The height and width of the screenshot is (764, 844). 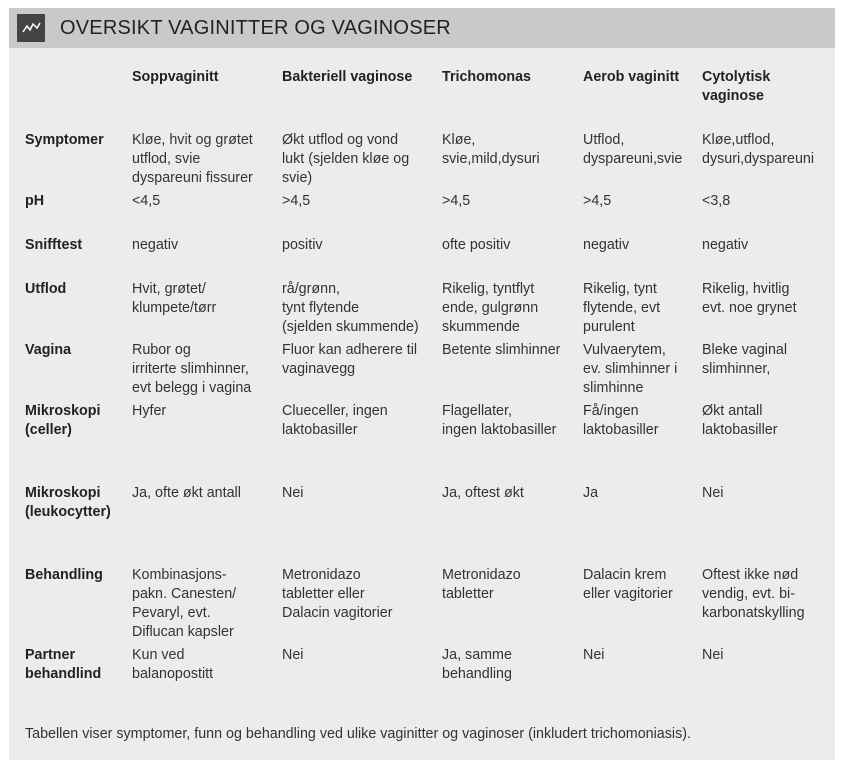 I want to click on column-header: Bakteriell vaginose, so click(x=347, y=77).